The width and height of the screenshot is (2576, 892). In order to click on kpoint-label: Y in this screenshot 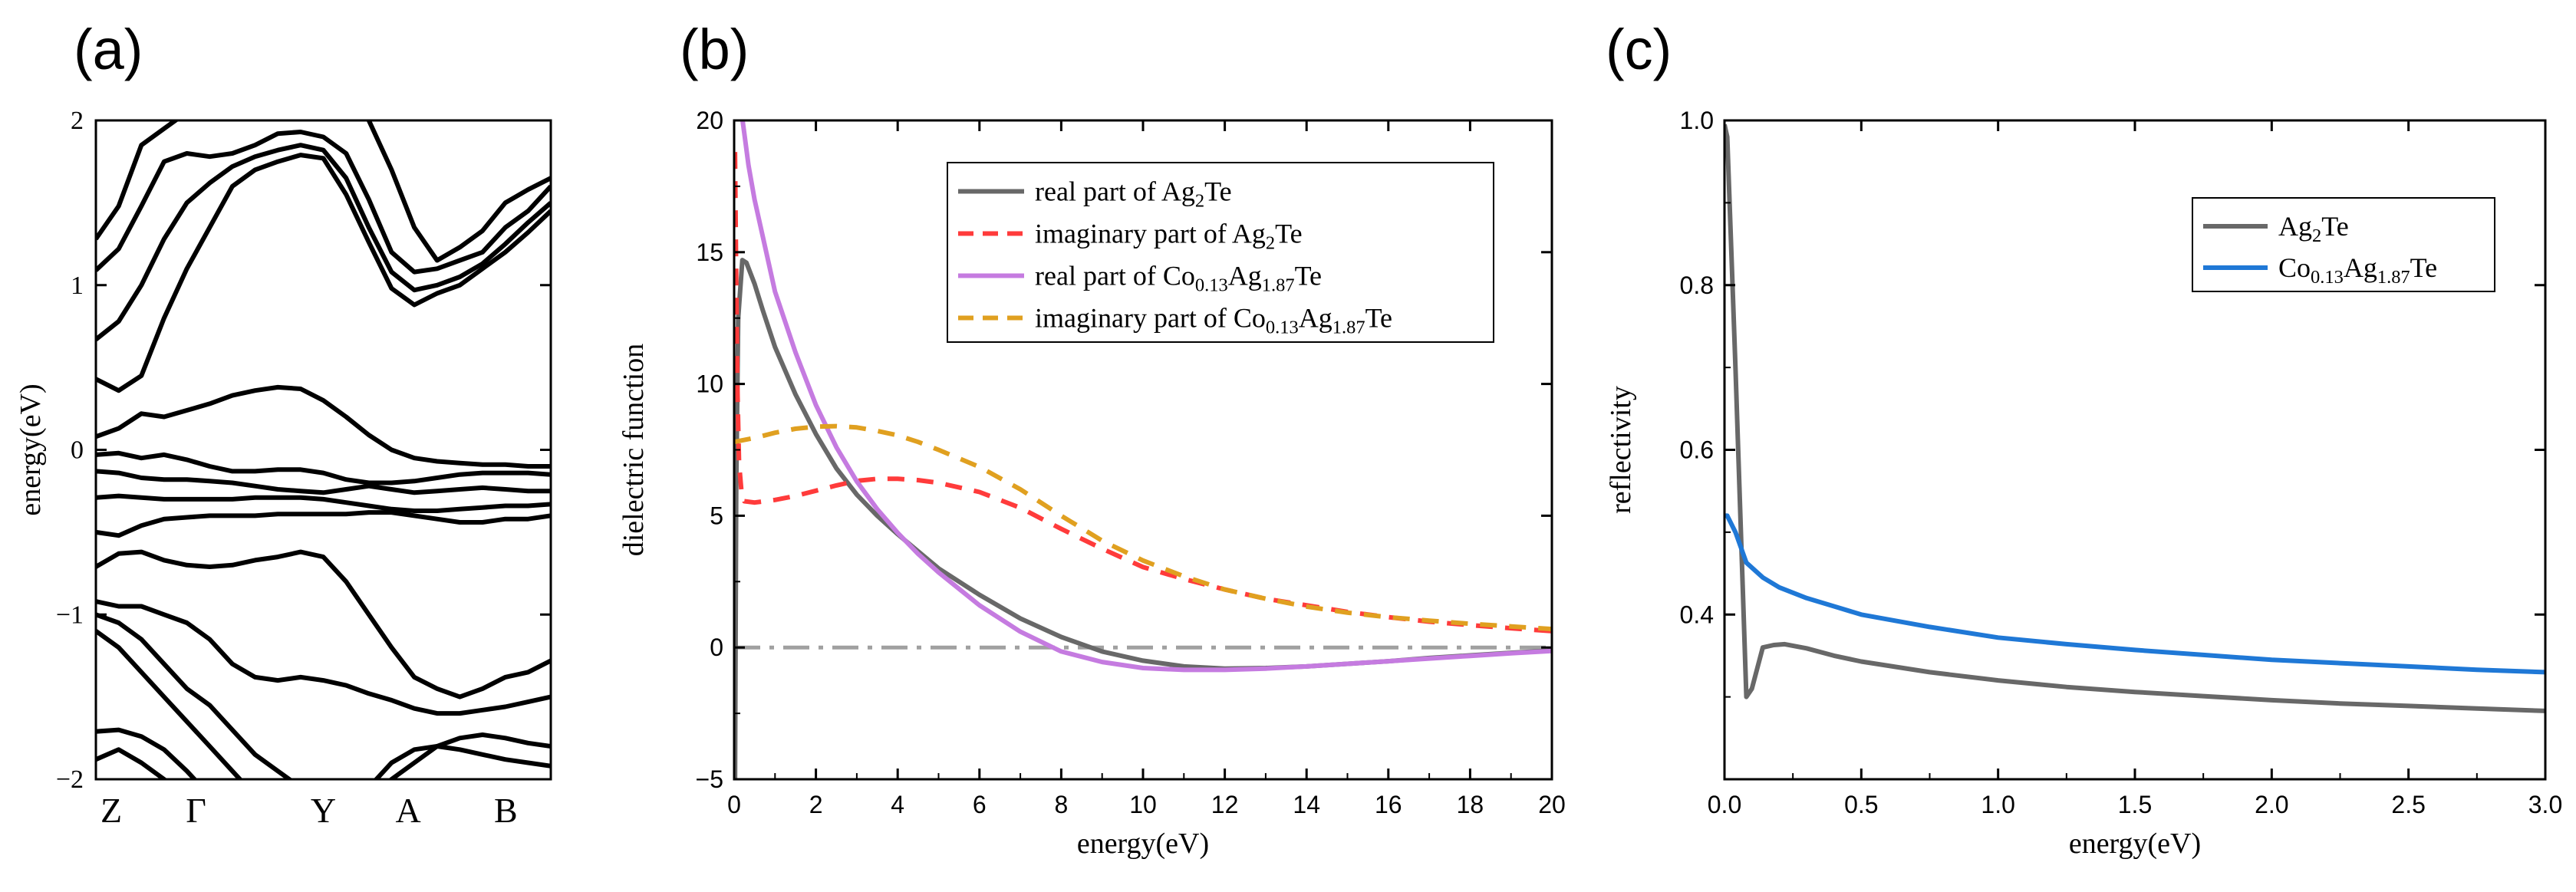, I will do `click(323, 810)`.